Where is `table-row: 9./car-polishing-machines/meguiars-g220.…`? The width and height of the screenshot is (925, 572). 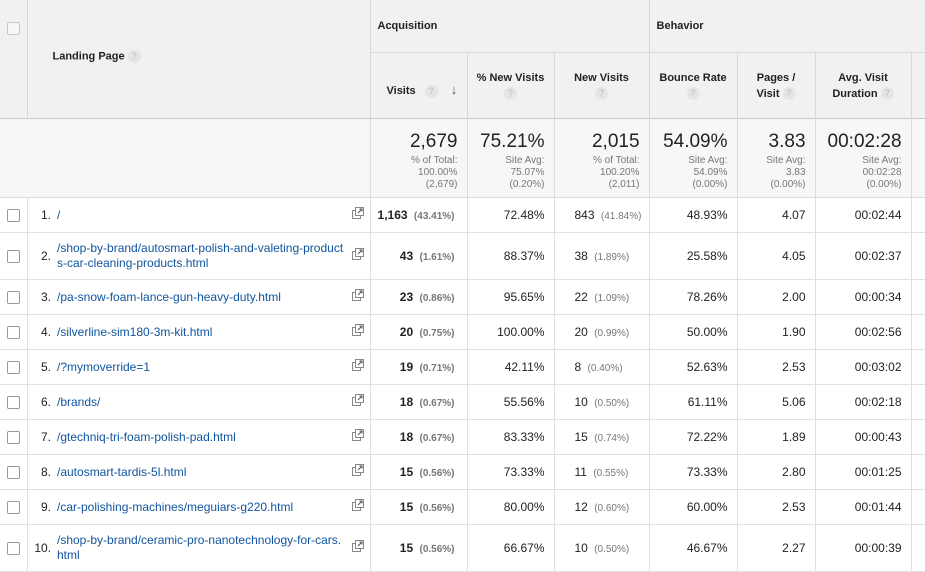 table-row: 9./car-polishing-machines/meguiars-g220.… is located at coordinates (462, 507).